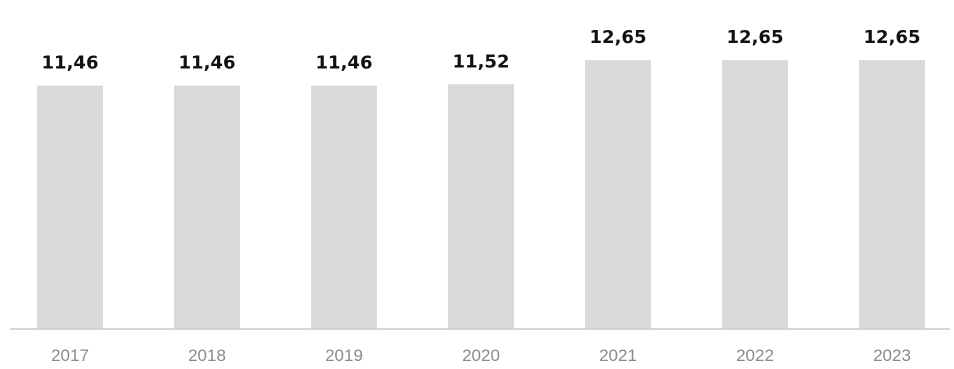  Describe the element at coordinates (481, 206) in the screenshot. I see `bar-2020` at that location.